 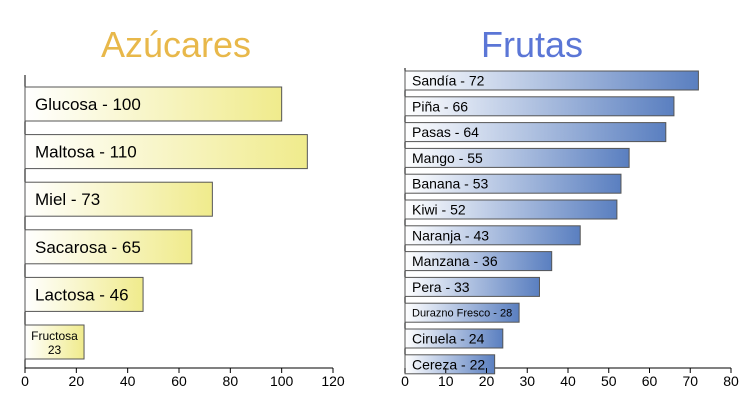 What do you see at coordinates (282, 381) in the screenshot?
I see `sugars-x-tick-label: 100` at bounding box center [282, 381].